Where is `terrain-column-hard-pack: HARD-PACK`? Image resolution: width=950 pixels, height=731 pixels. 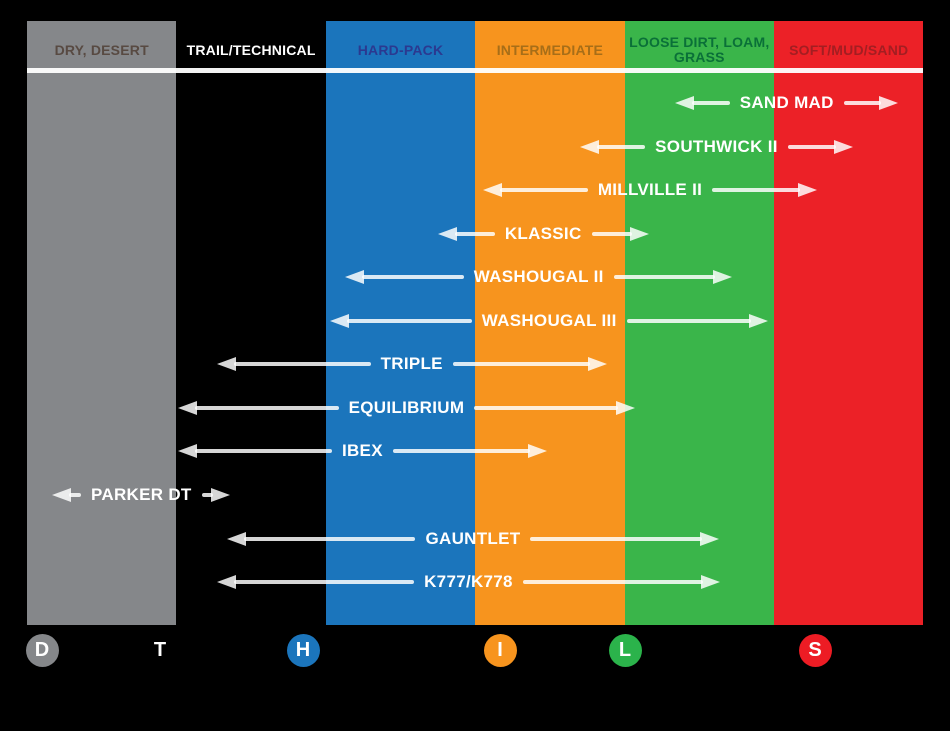
terrain-column-hard-pack: HARD-PACK is located at coordinates (400, 323).